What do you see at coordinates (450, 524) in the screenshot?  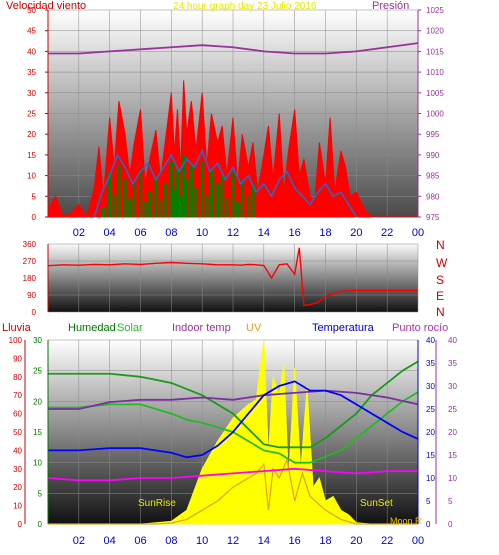 I see `dew-tick: 0` at bounding box center [450, 524].